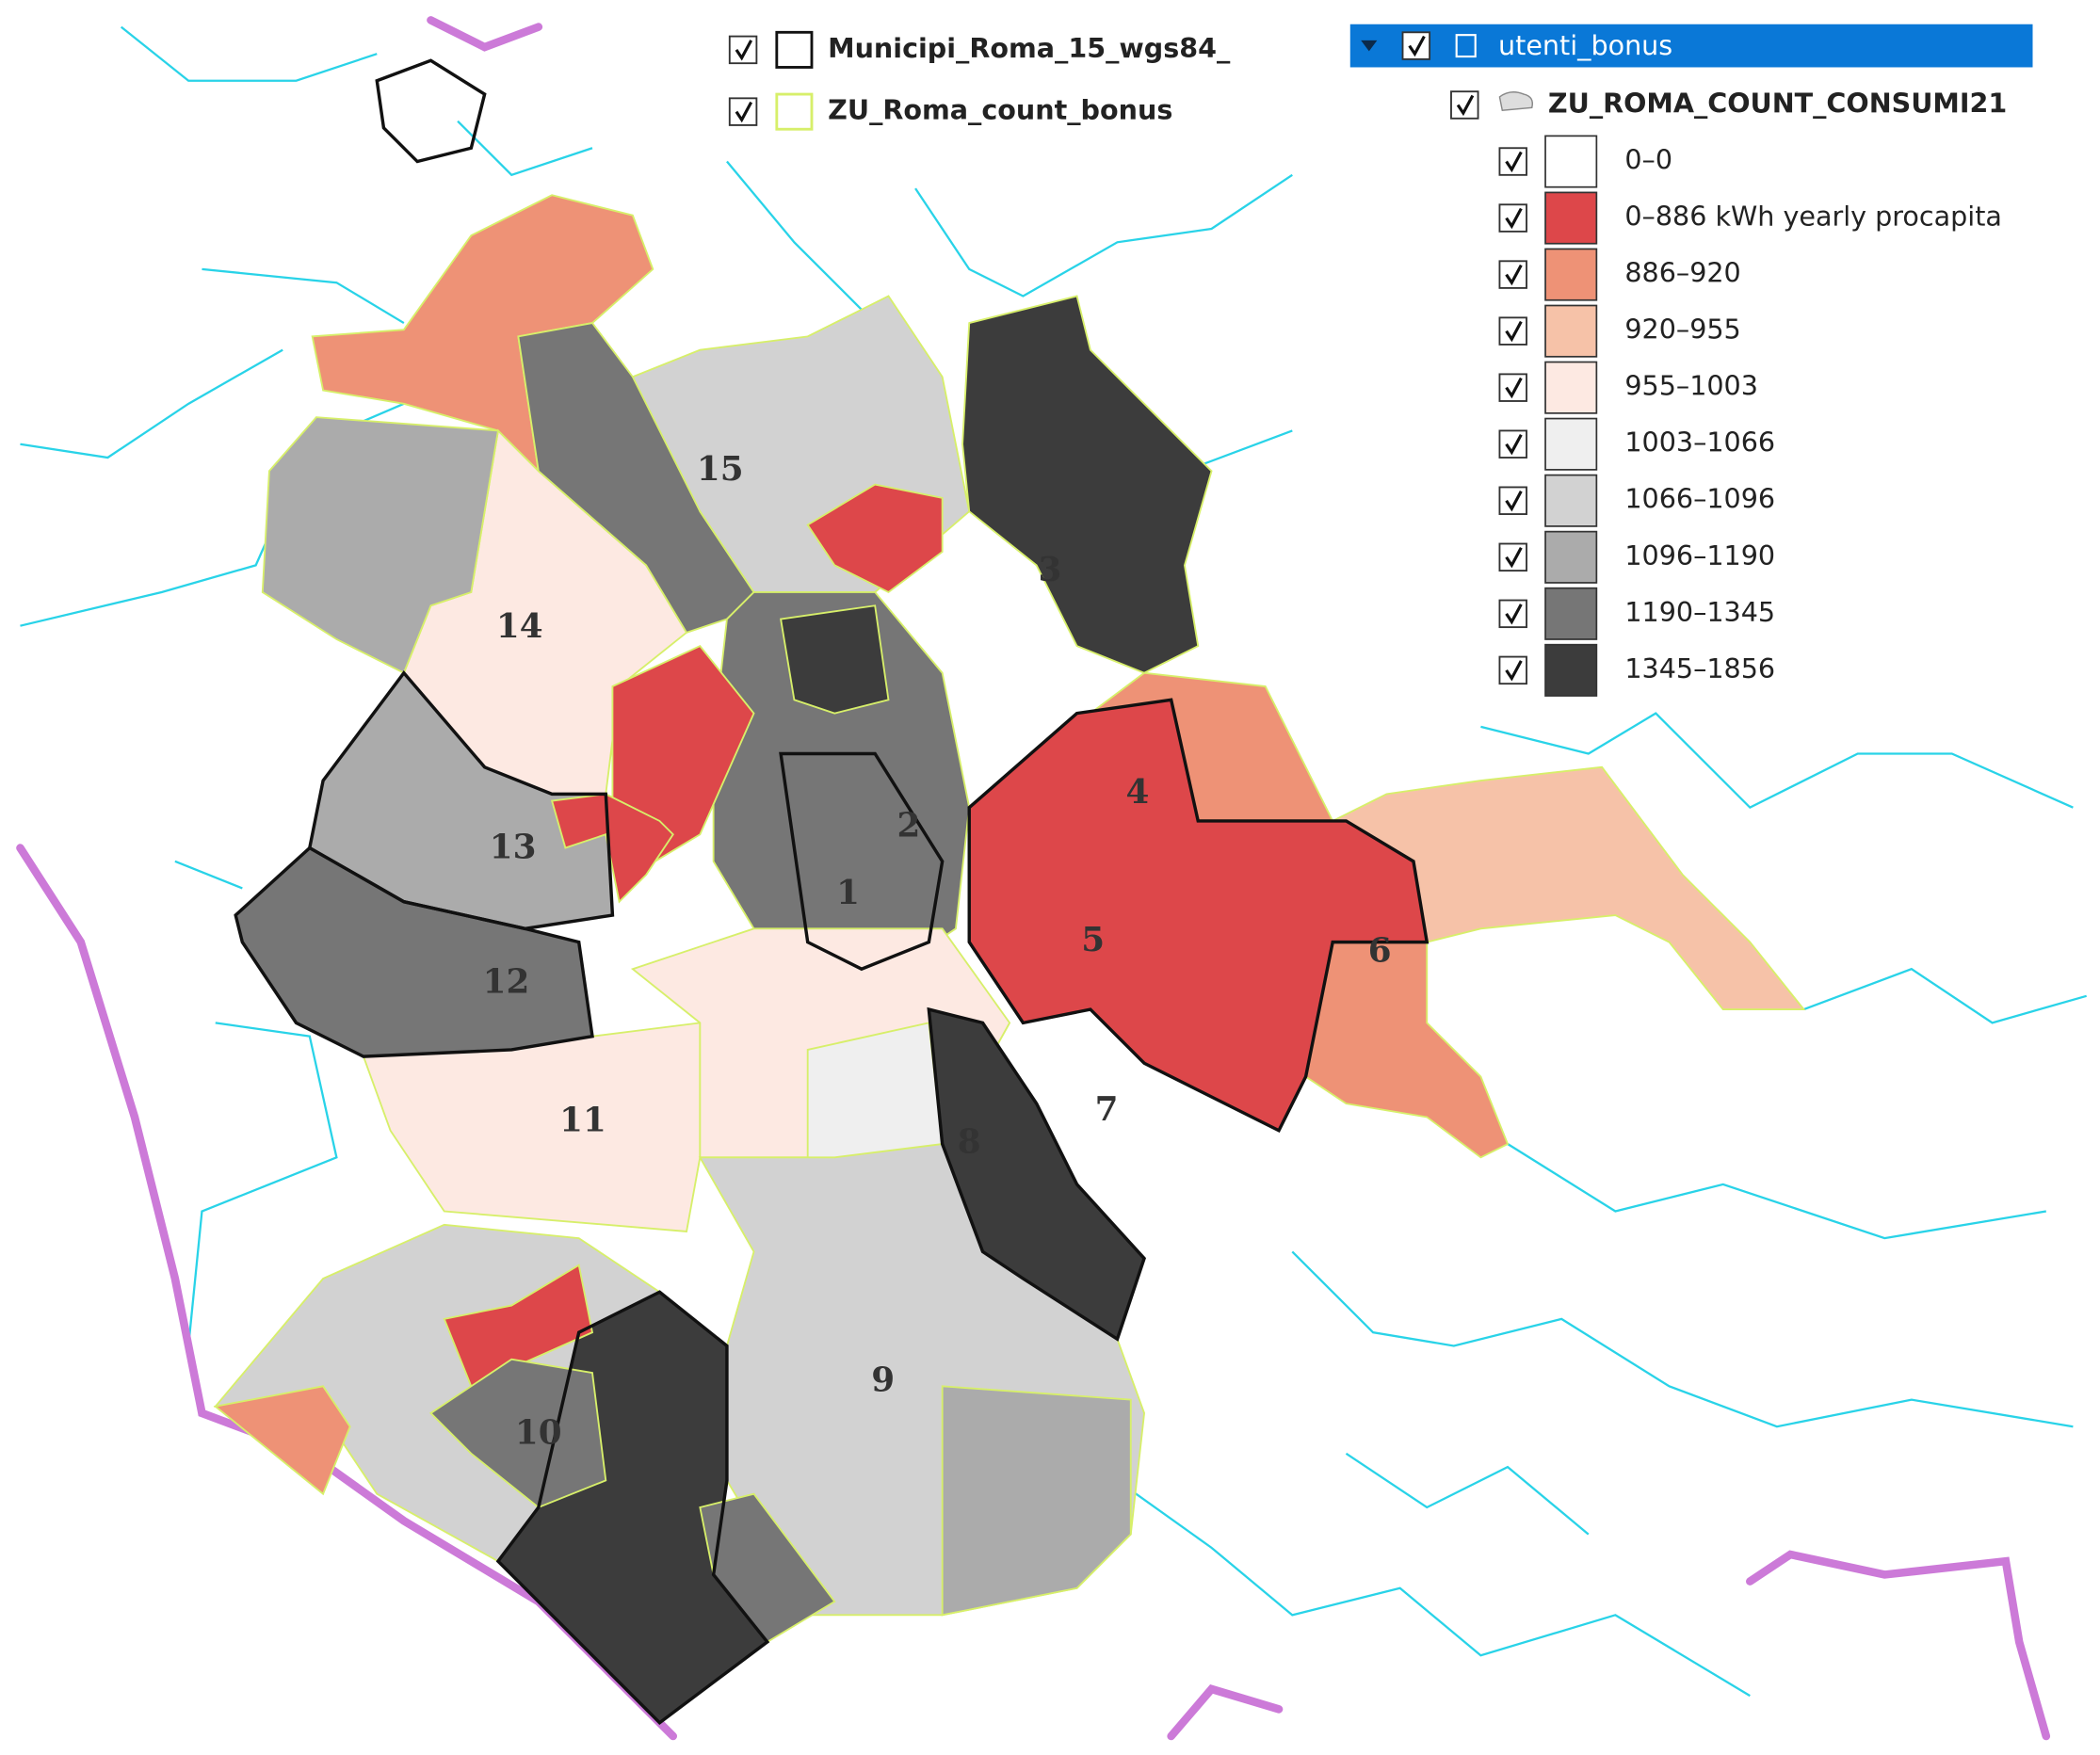  Describe the element at coordinates (538, 1432) in the screenshot. I see `municipio-label: 10` at that location.